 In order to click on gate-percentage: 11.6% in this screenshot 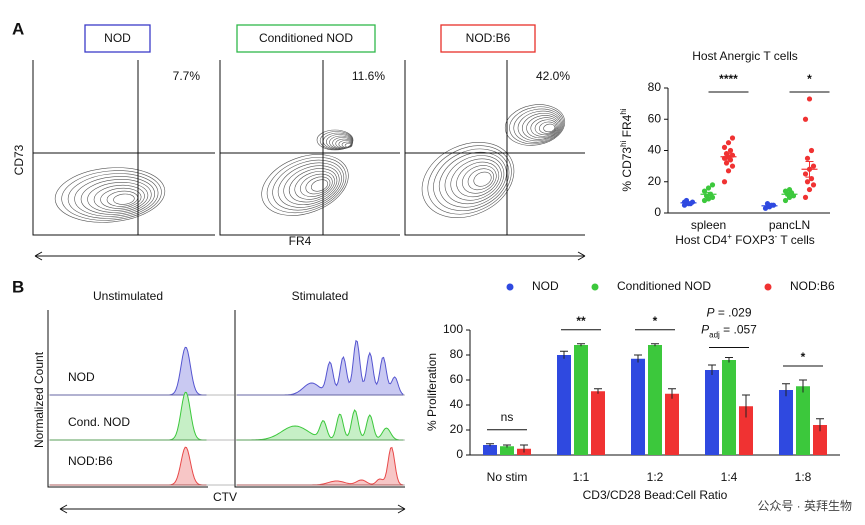, I will do `click(368, 76)`.